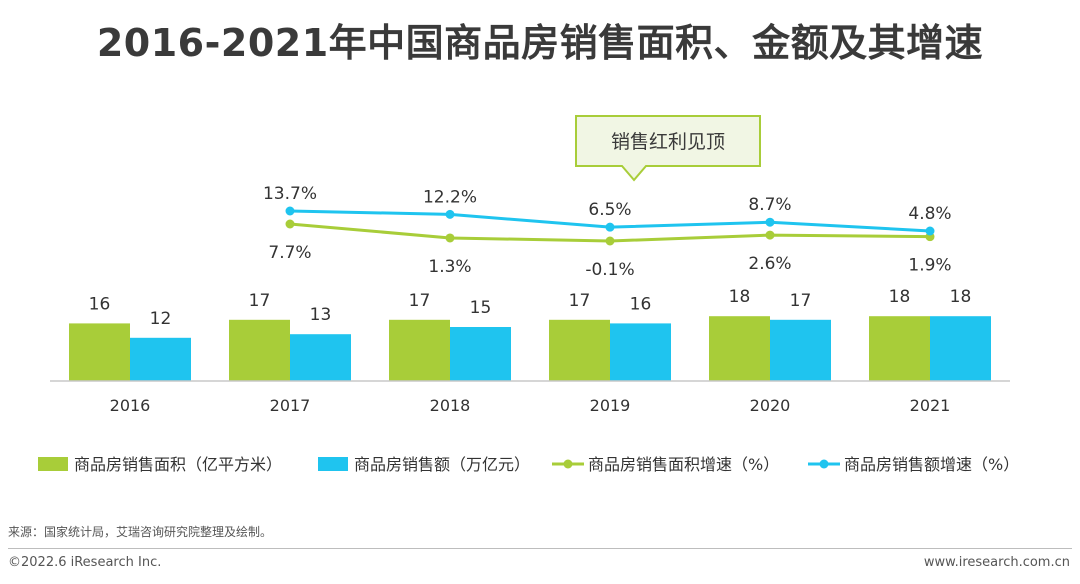 This screenshot has width=1080, height=584. What do you see at coordinates (290, 194) in the screenshot?
I see `amount-growth-label: 13.7%` at bounding box center [290, 194].